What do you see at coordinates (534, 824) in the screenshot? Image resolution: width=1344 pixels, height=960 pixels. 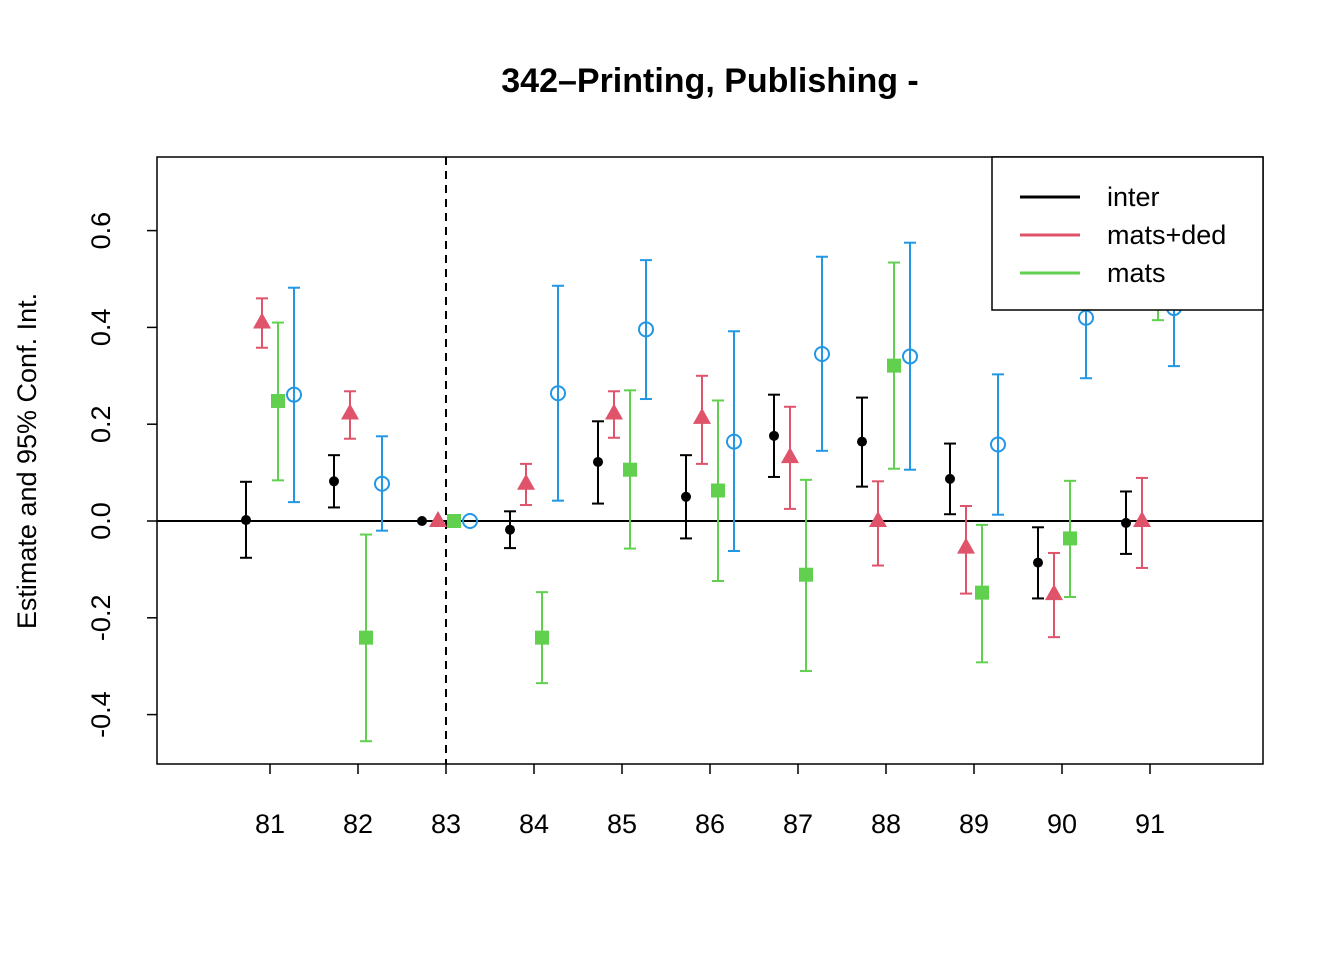 I see `x-tick-label: 84` at bounding box center [534, 824].